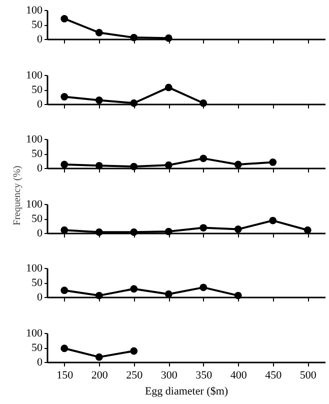  Describe the element at coordinates (204, 376) in the screenshot. I see `x-tick-label: 350` at that location.